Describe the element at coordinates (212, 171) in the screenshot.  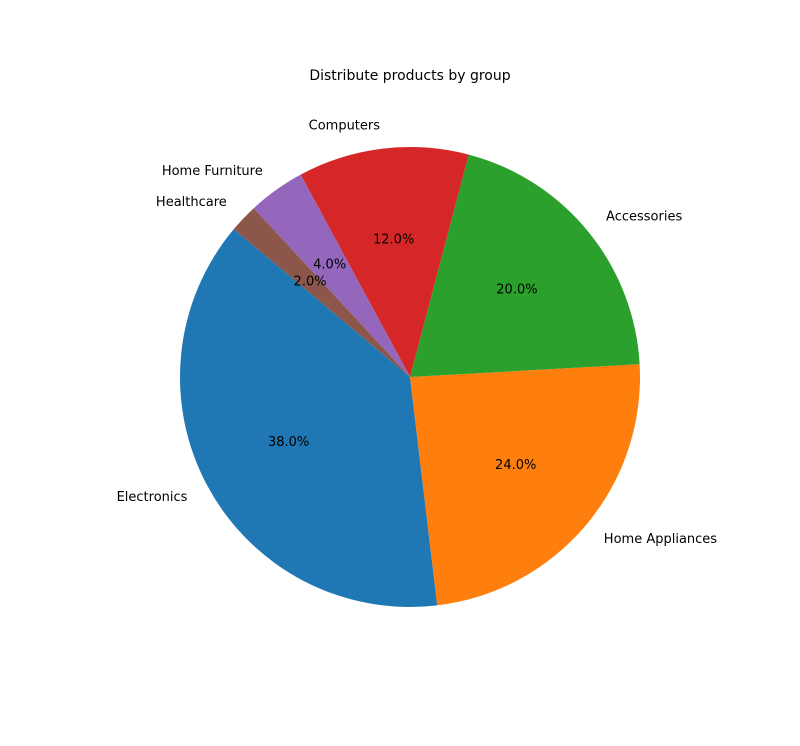
I see `slice-label-home-furniture: Home Furniture` at that location.